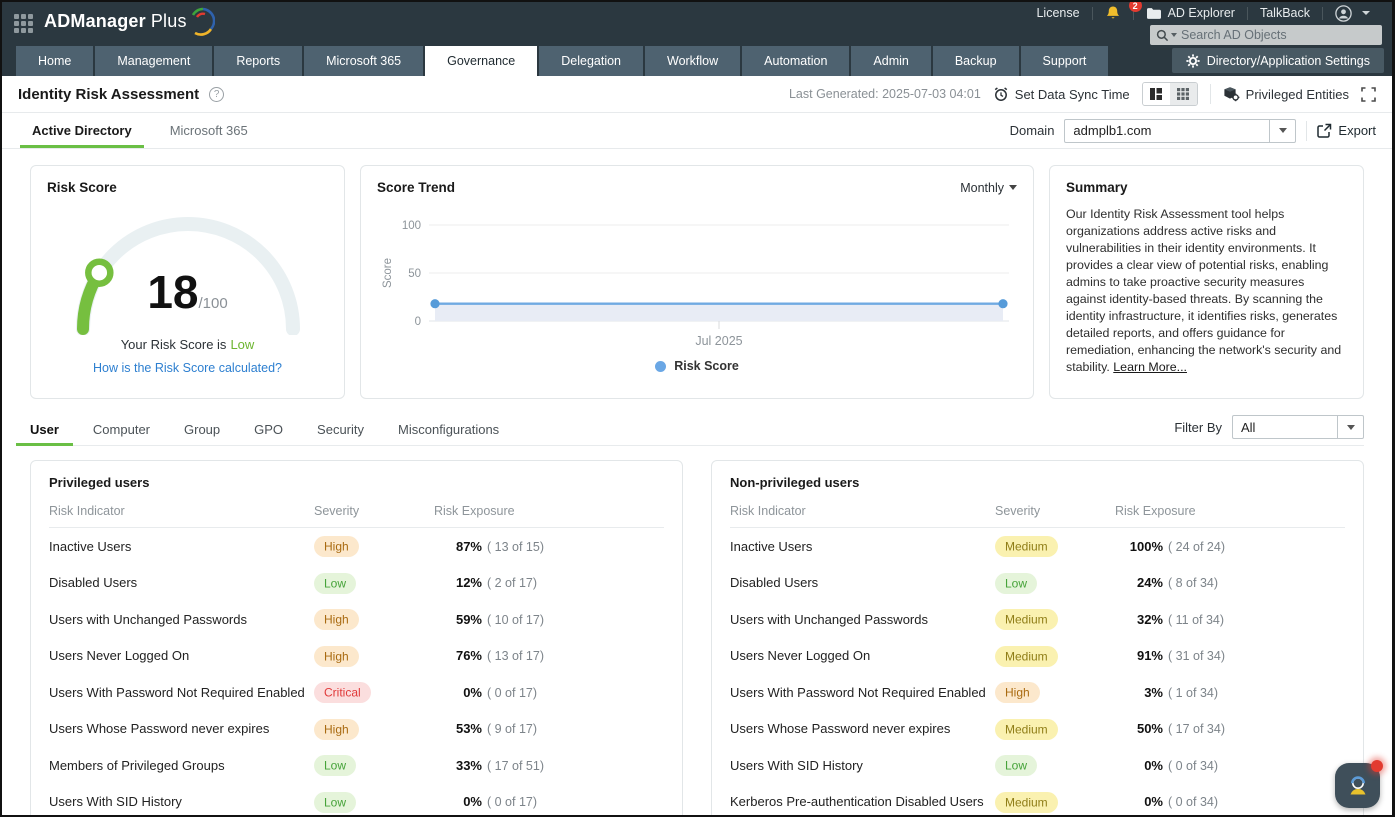  Describe the element at coordinates (449, 429) in the screenshot. I see `tab-misconfigurations: Misconfigurations` at that location.